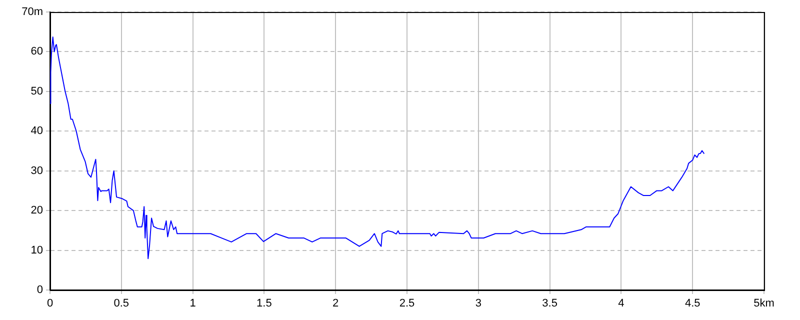 The height and width of the screenshot is (320, 800). Describe the element at coordinates (193, 304) in the screenshot. I see `x-tick-label: 1` at that location.